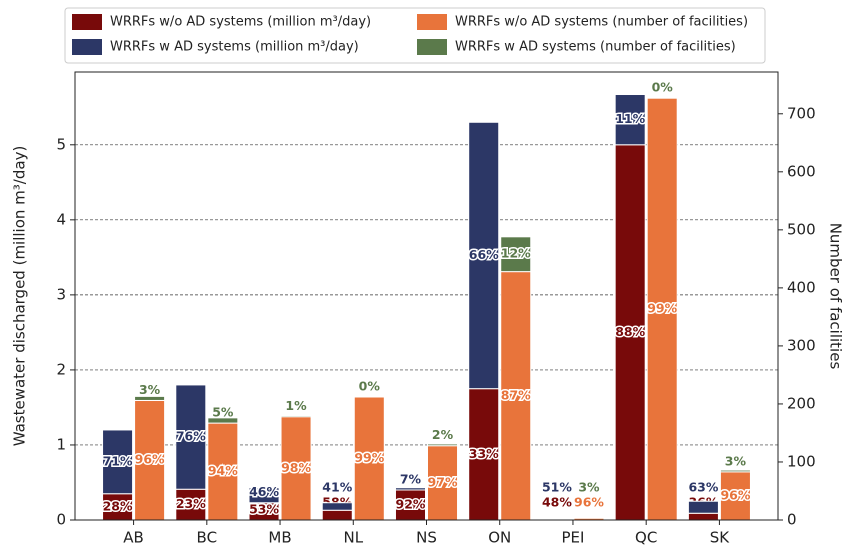  What do you see at coordinates (516, 394) in the screenshot?
I see `percent-label: 87%` at bounding box center [516, 394].